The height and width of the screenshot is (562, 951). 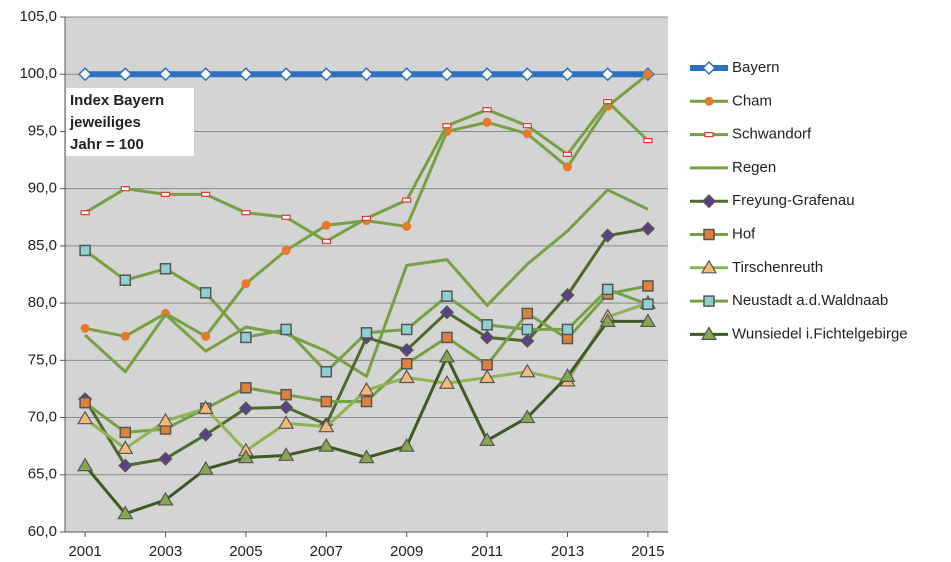 What do you see at coordinates (42, 359) in the screenshot?
I see `y-tick-label: 75,0` at bounding box center [42, 359].